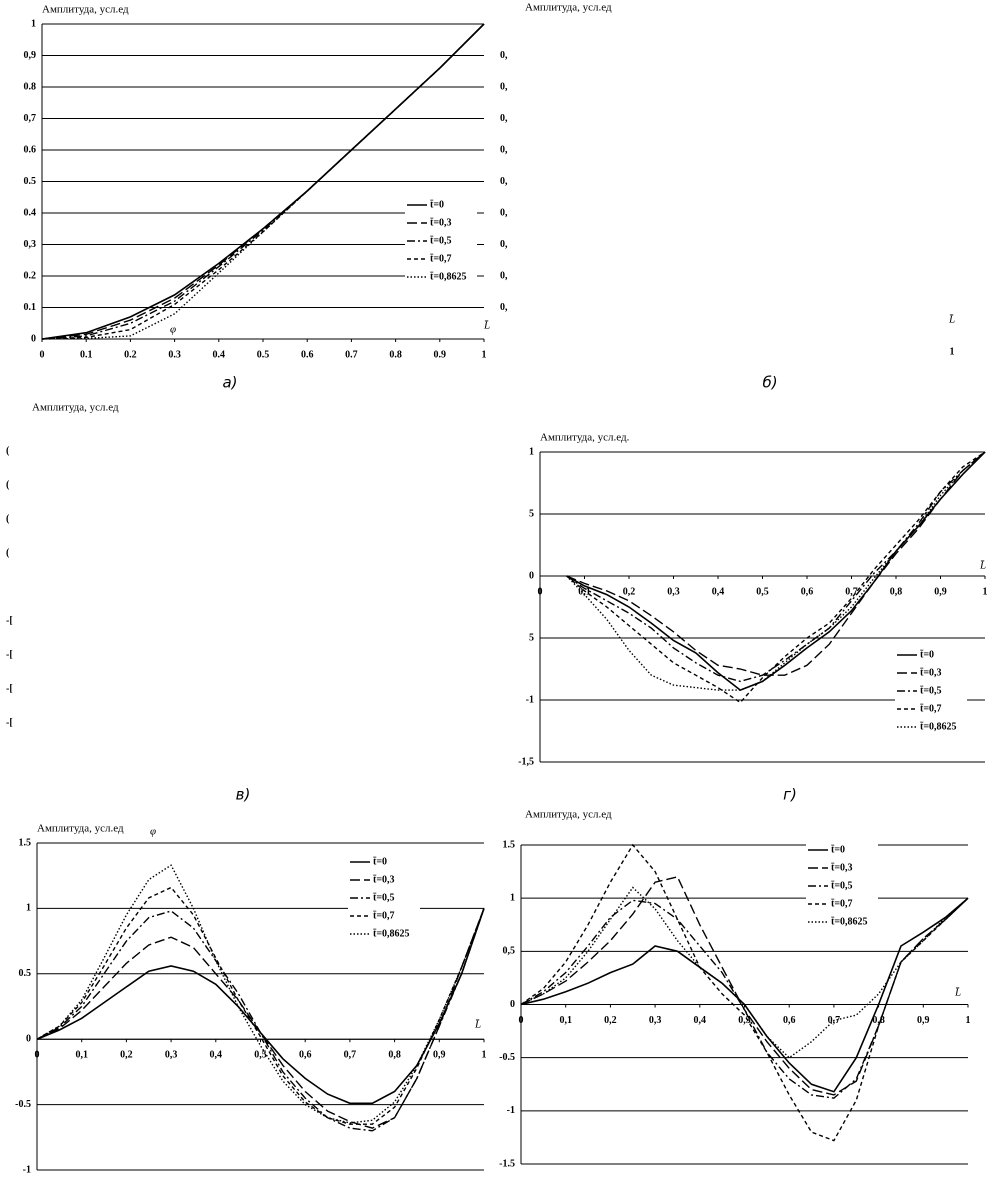  What do you see at coordinates (229, 383) in the screenshot?
I see `caption: а)` at bounding box center [229, 383].